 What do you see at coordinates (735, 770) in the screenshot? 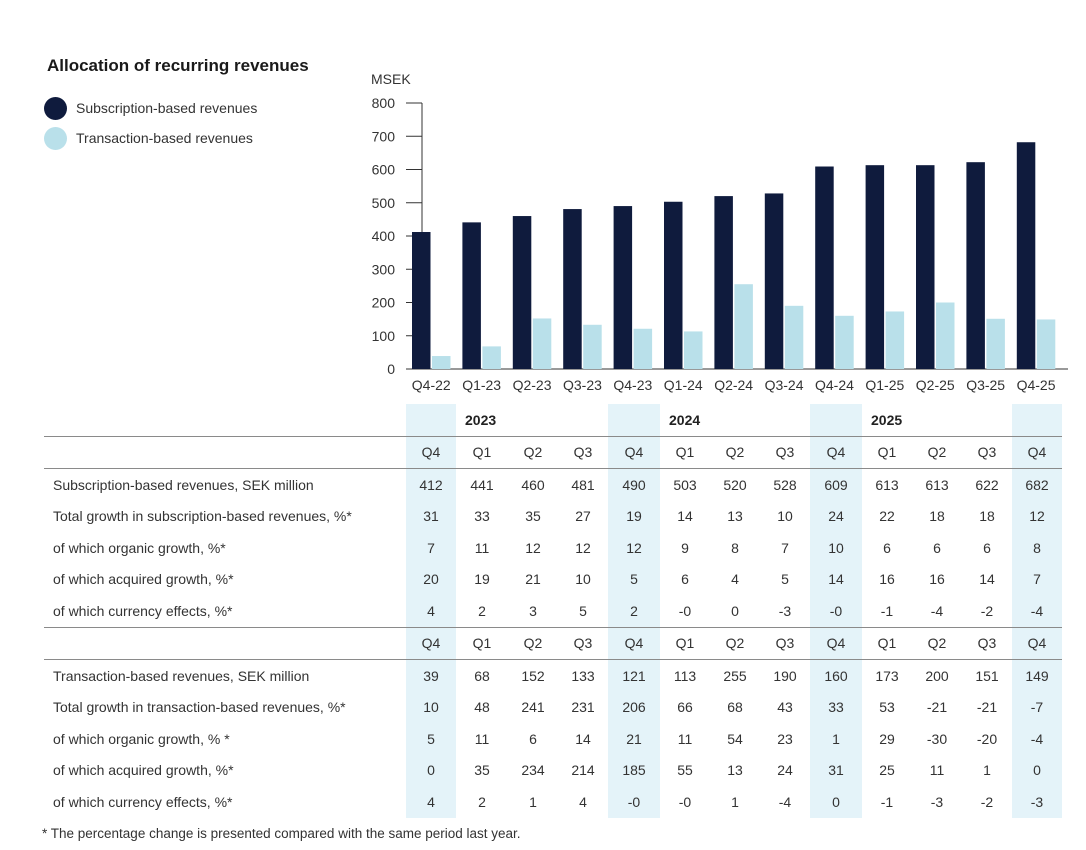
I see `table-cell: 13` at bounding box center [735, 770].